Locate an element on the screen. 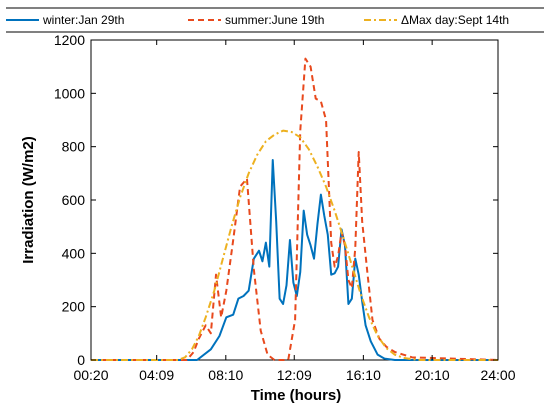  x-tick-label: 16:10 is located at coordinates (363, 375).